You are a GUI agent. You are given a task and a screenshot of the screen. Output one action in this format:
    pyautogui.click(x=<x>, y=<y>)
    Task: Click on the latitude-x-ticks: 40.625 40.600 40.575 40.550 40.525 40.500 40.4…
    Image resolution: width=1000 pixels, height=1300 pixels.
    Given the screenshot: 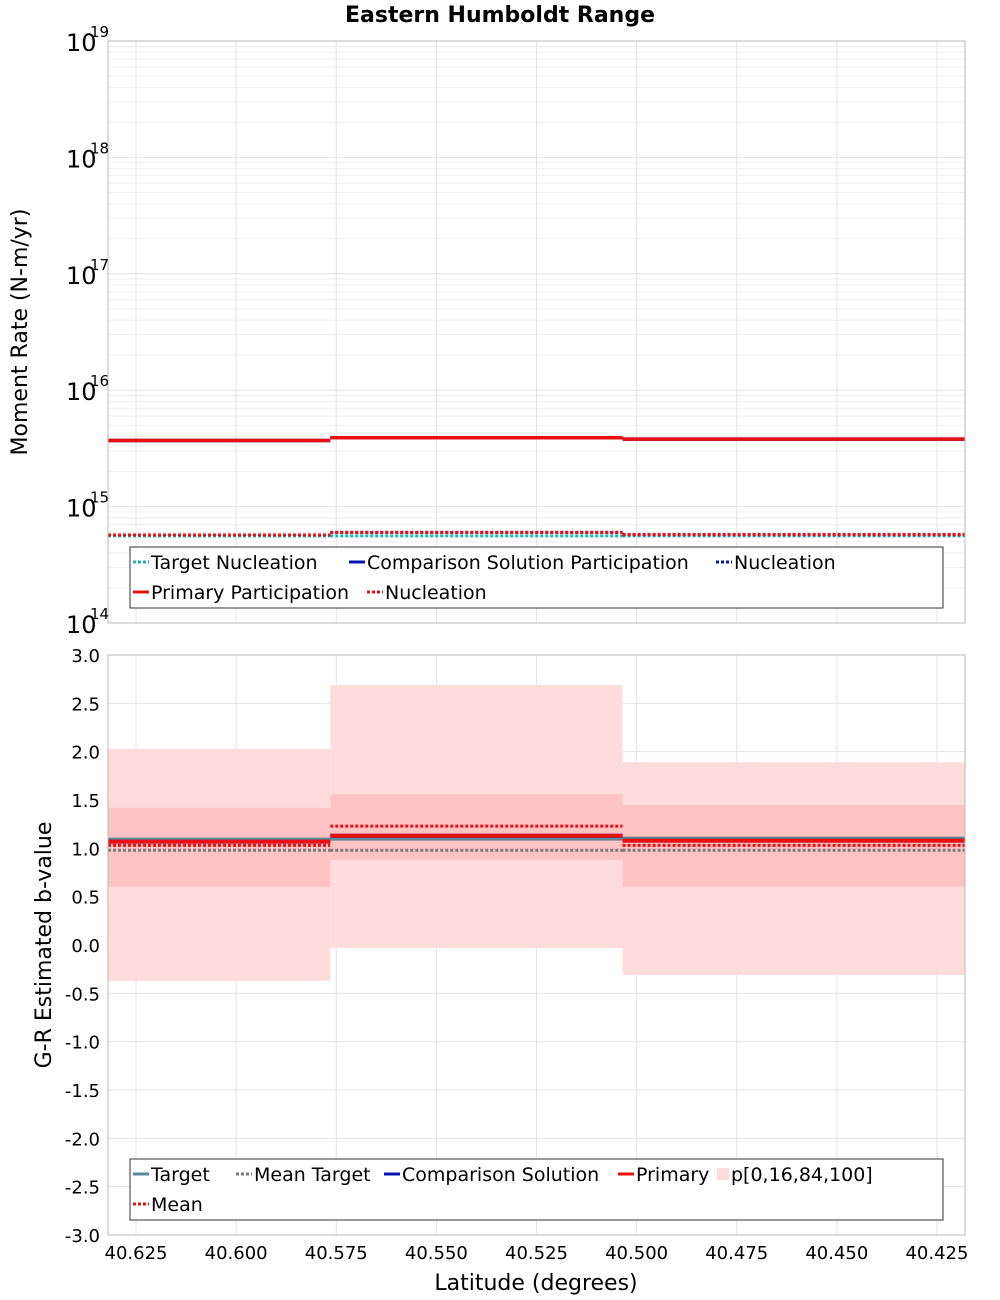 What is the action you would take?
    pyautogui.click(x=537, y=1253)
    